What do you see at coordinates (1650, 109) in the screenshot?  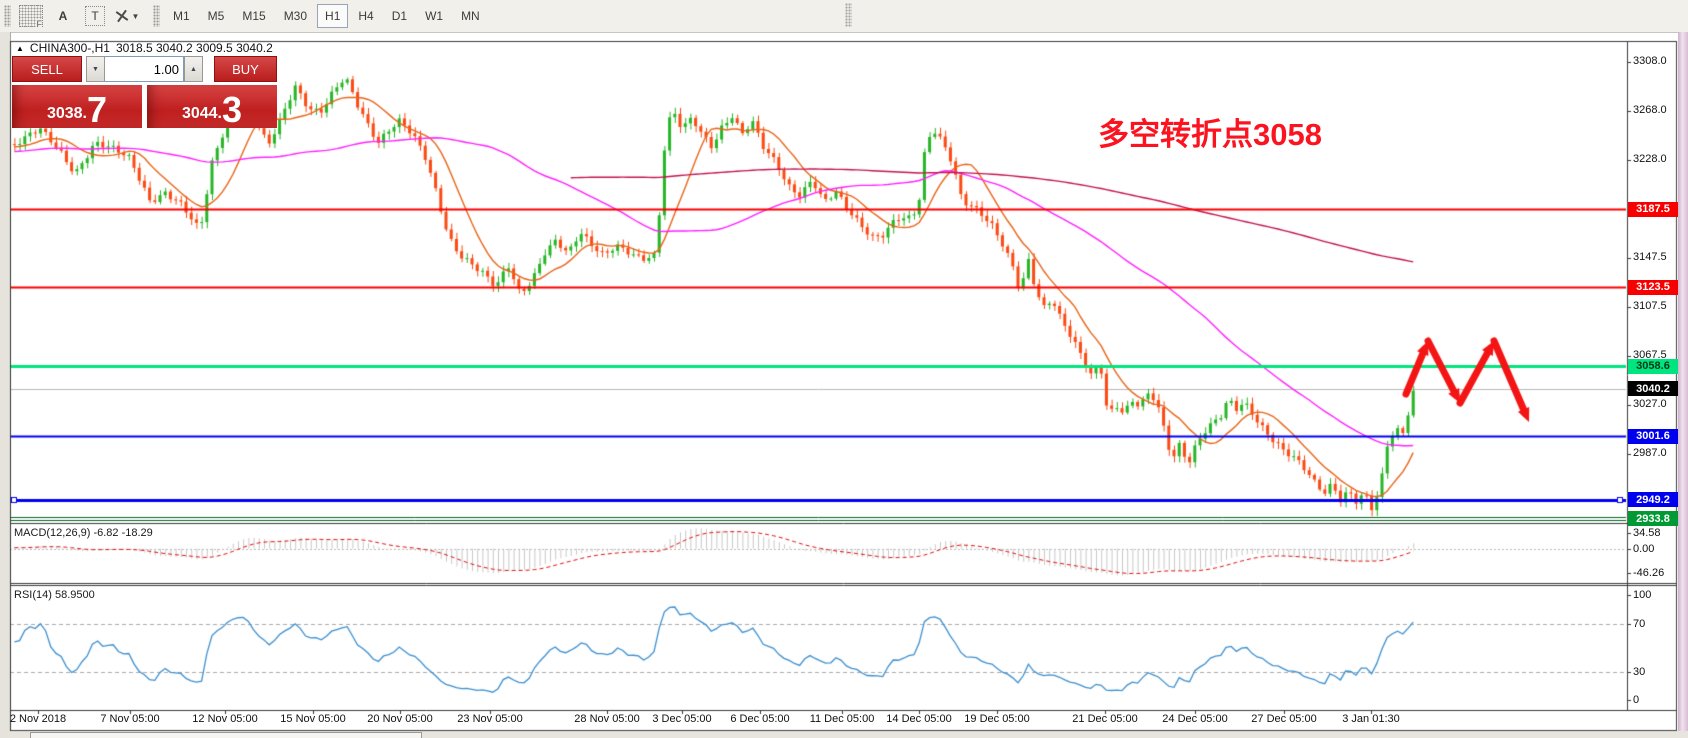 I see `y-axis-label-3268: 3268.0` at bounding box center [1650, 109].